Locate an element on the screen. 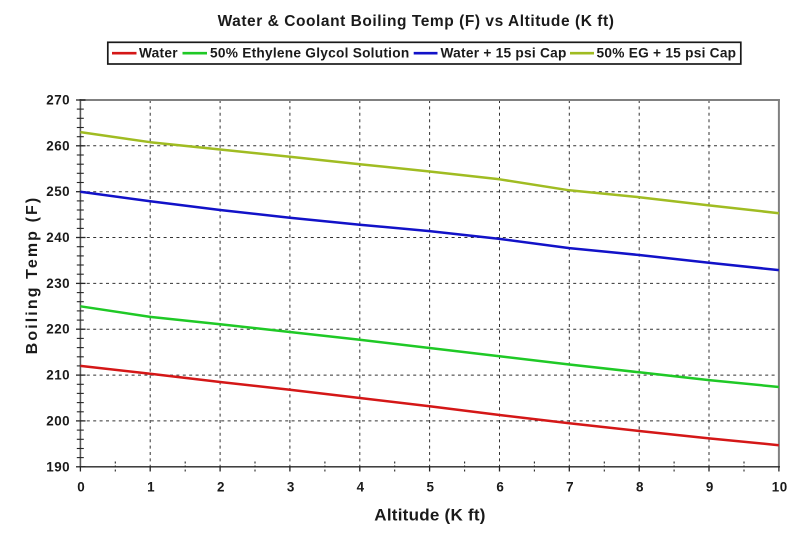  svg-text: 1 is located at coordinates (151, 487).